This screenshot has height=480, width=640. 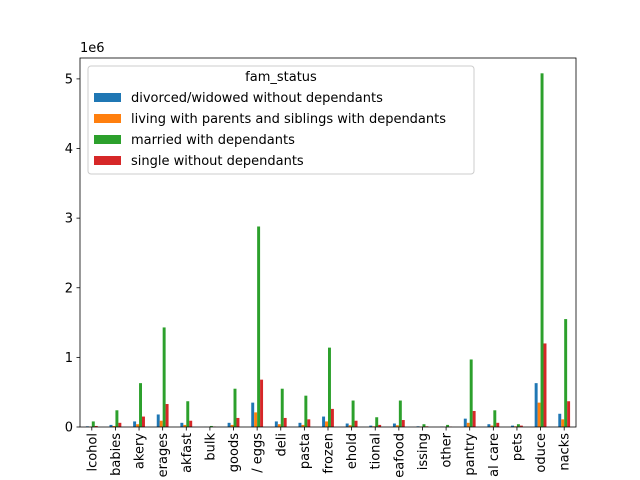 I want to click on y-axis-ticks: 0 1 2 3 4 5, so click(x=72, y=254).